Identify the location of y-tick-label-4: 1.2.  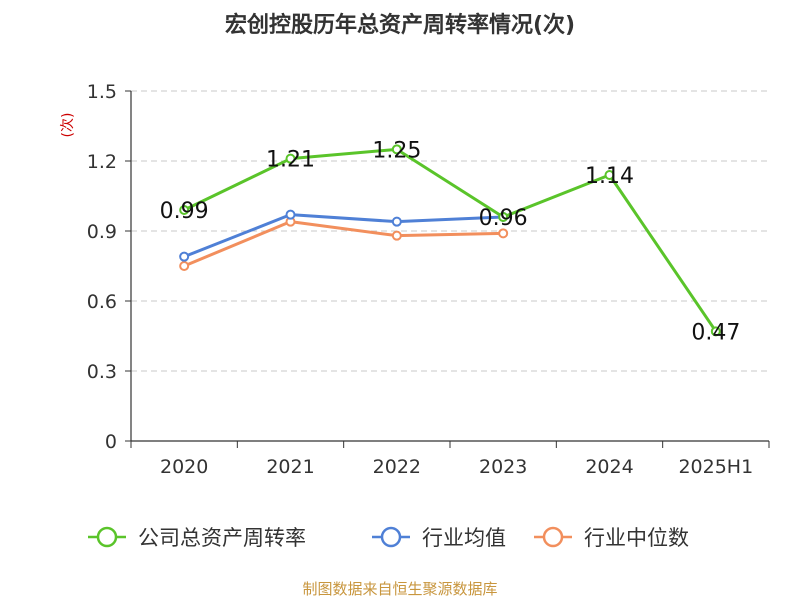
(102, 162).